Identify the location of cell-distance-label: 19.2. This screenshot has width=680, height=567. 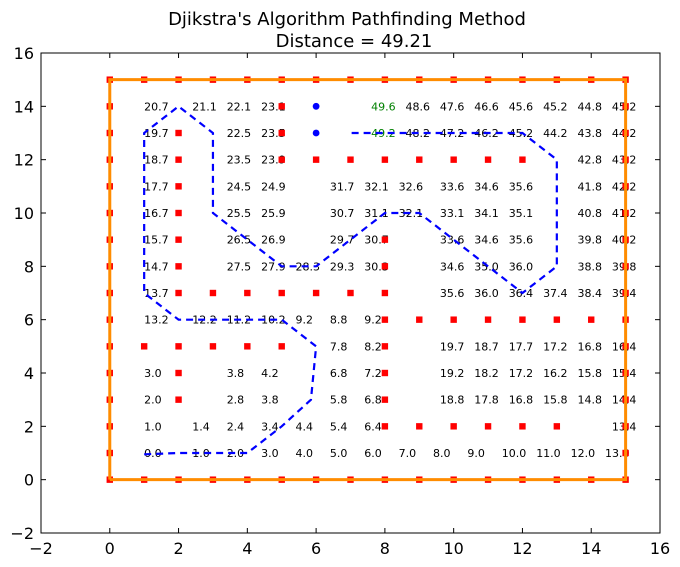
(452, 373).